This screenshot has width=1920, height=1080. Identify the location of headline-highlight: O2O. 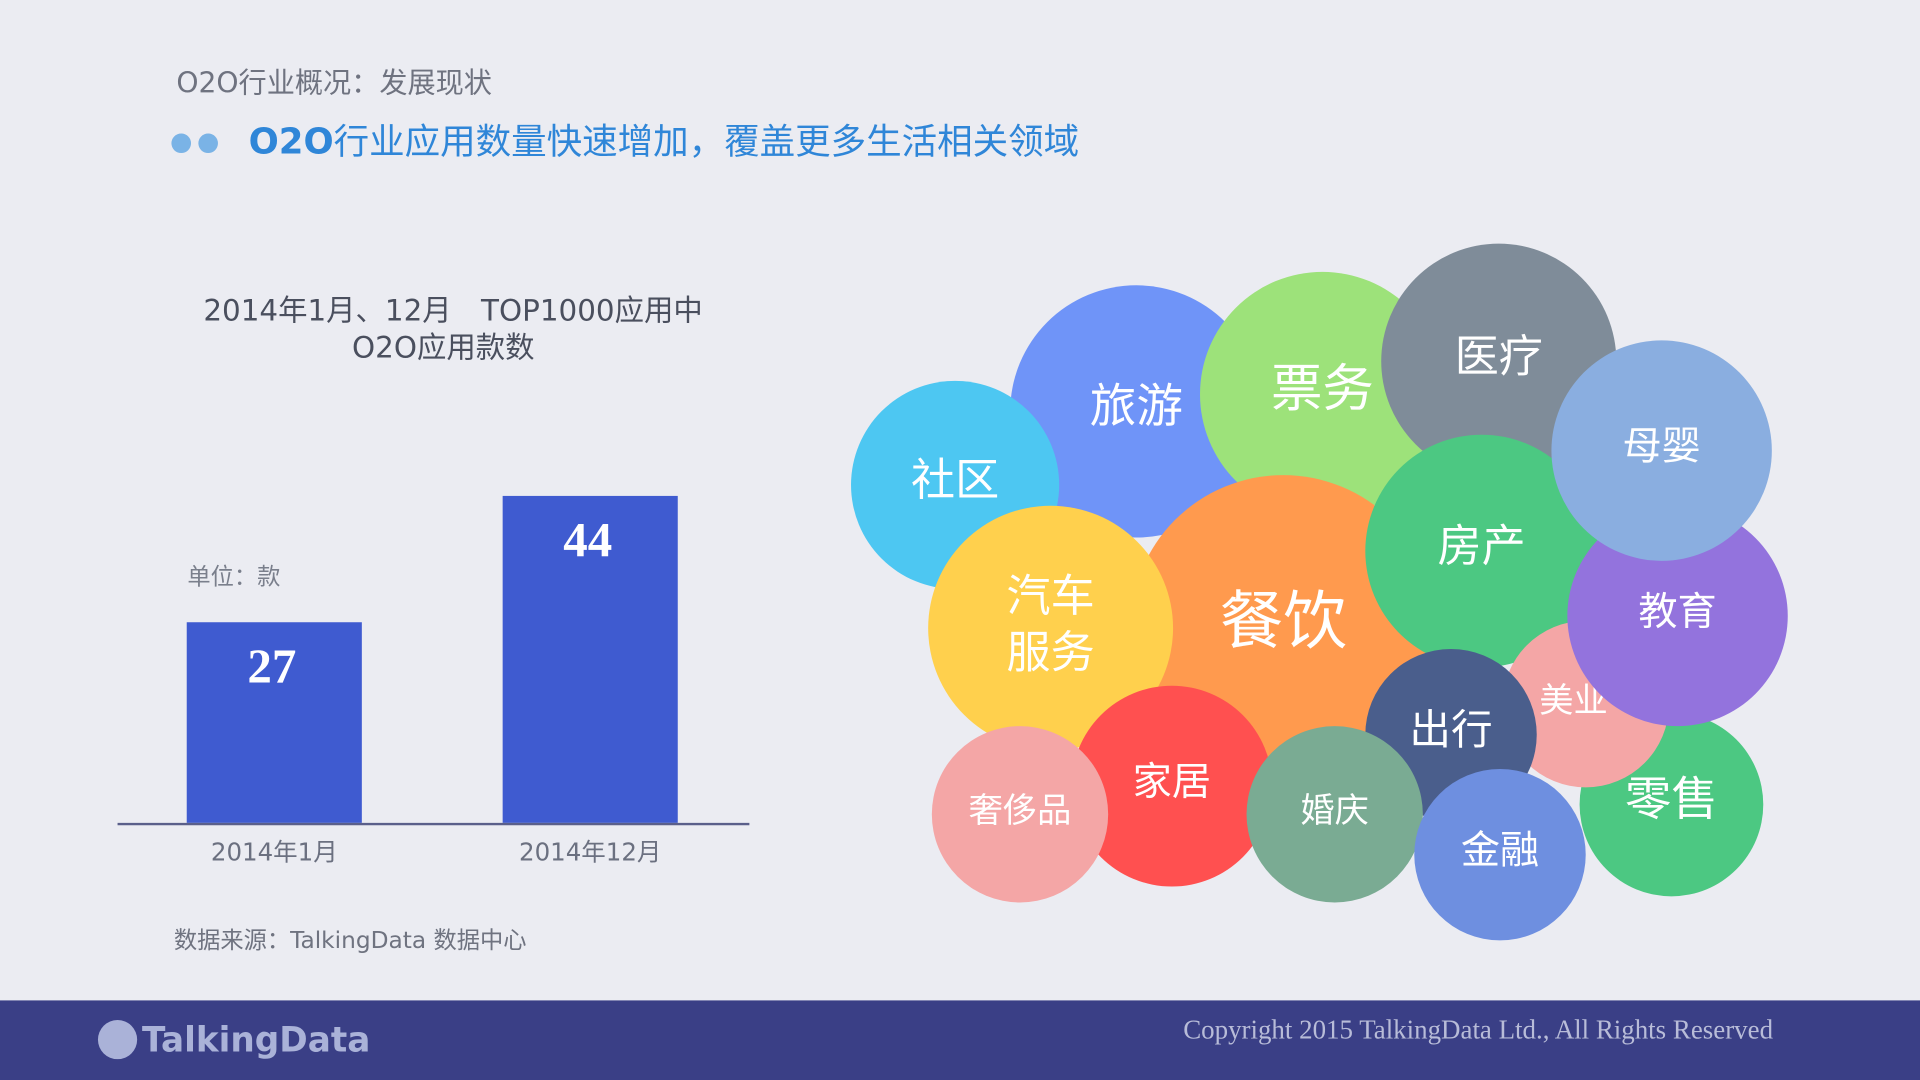
(291, 141).